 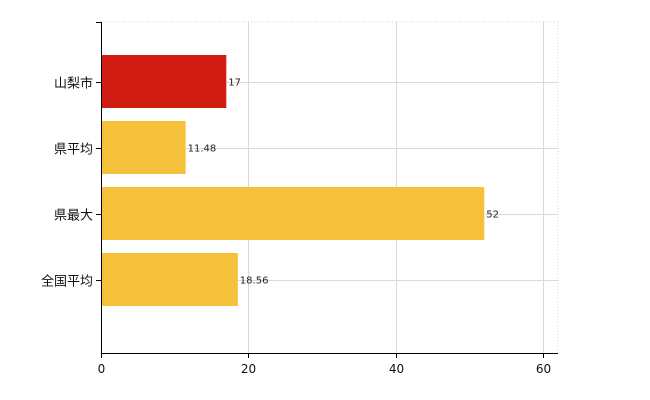 I want to click on data-label: 18.56, so click(x=254, y=281).